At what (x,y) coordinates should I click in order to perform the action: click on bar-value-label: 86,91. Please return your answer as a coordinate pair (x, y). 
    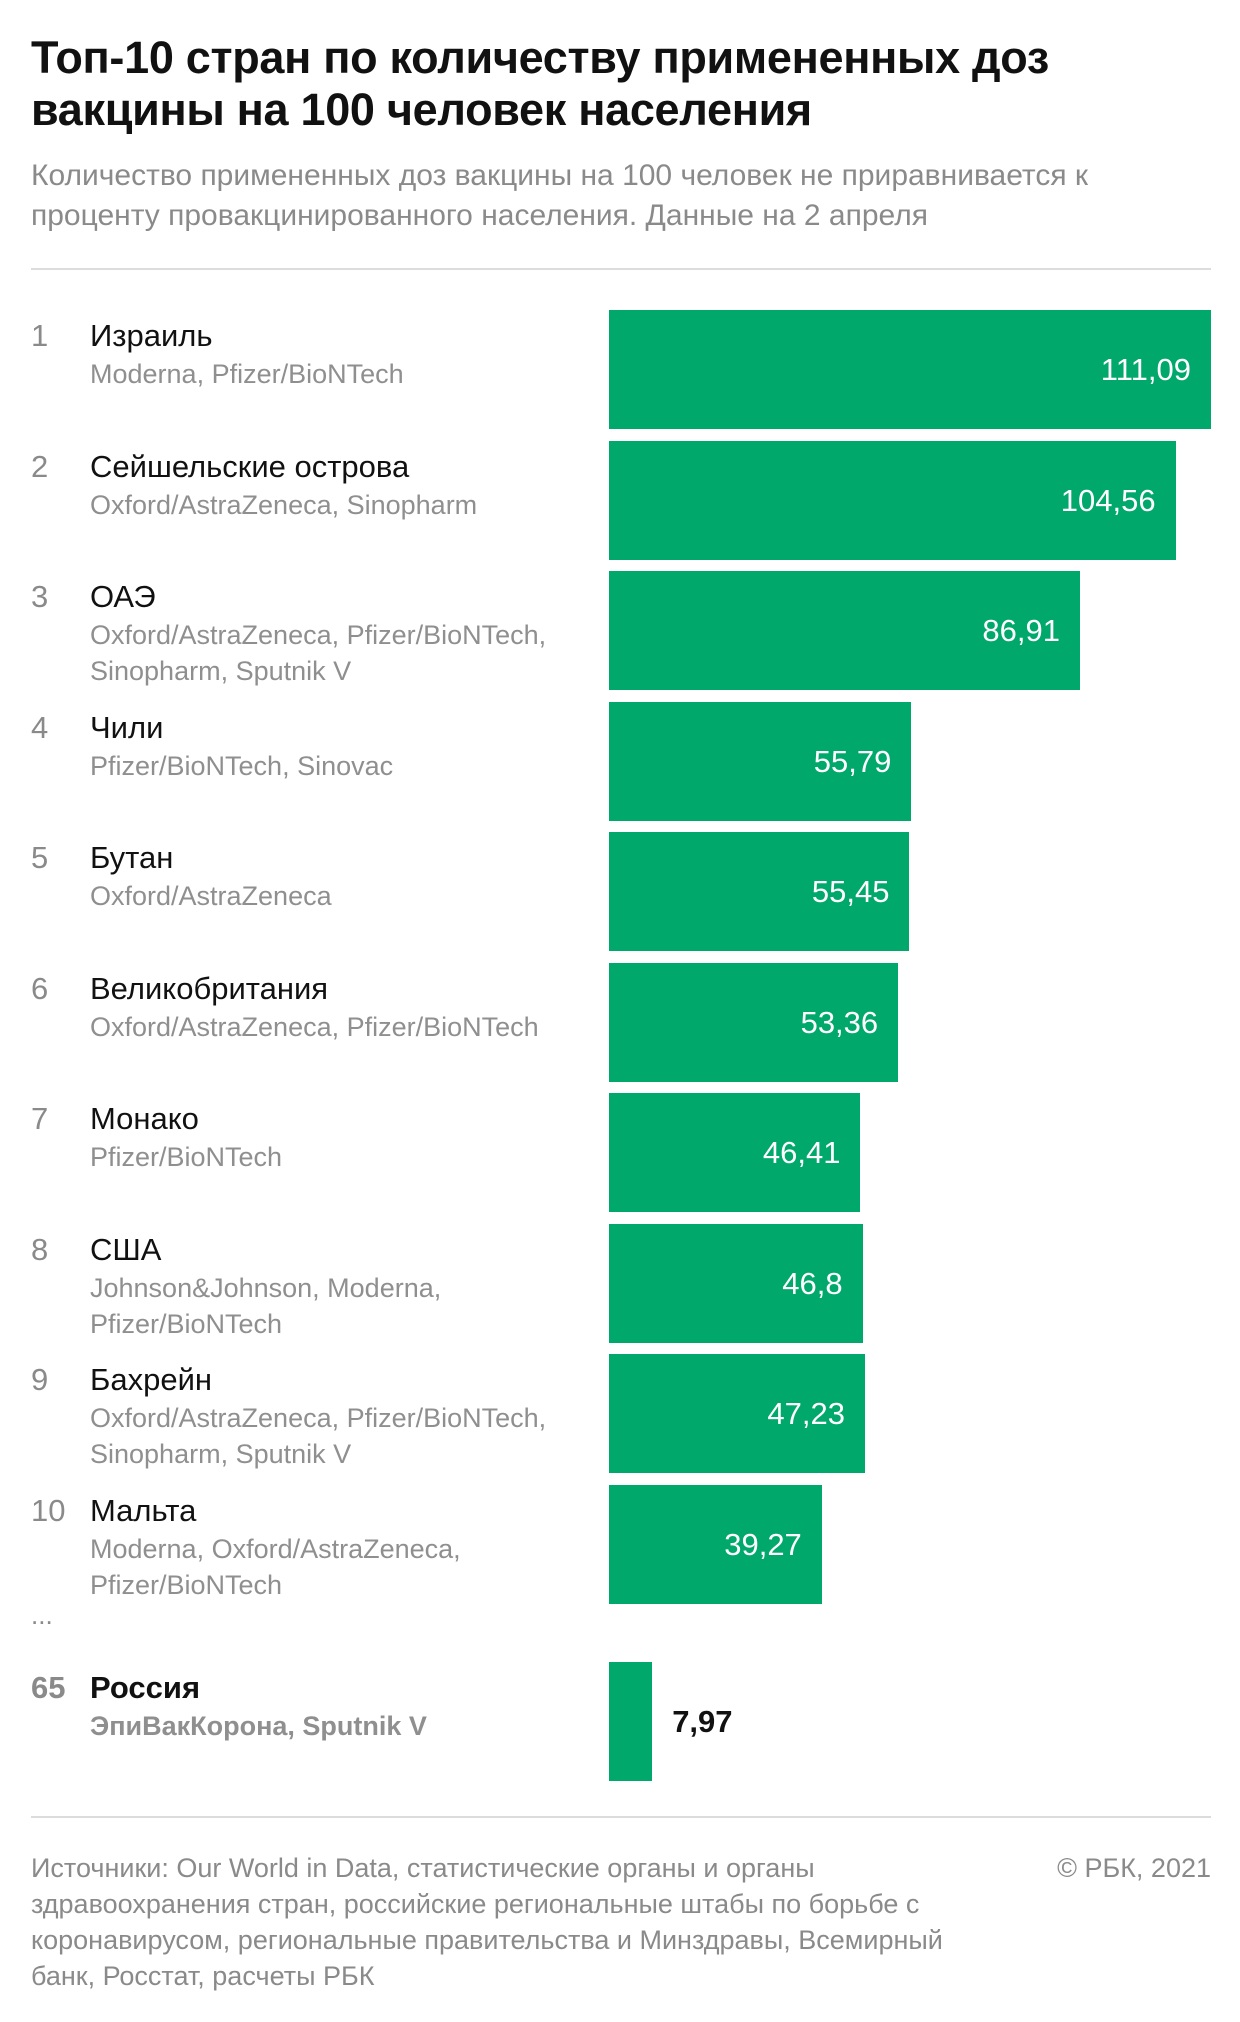
    Looking at the image, I should click on (1021, 630).